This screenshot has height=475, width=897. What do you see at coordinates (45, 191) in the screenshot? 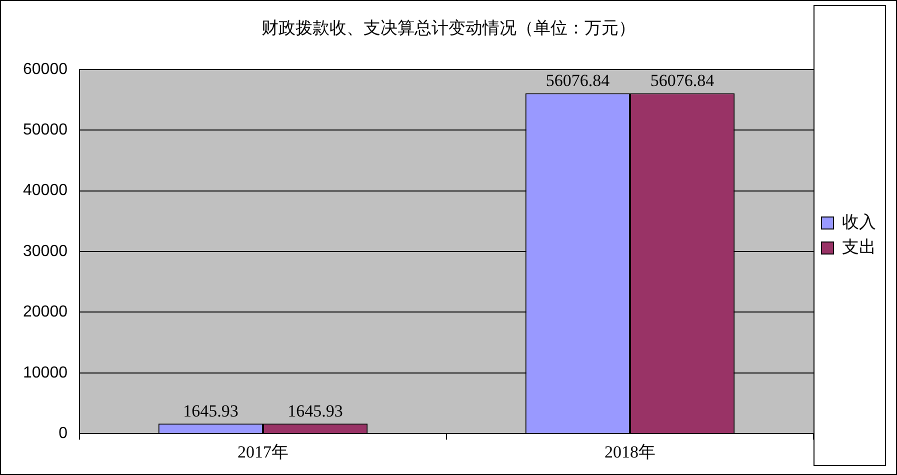
I see `y-tick-label: 40000` at bounding box center [45, 191].